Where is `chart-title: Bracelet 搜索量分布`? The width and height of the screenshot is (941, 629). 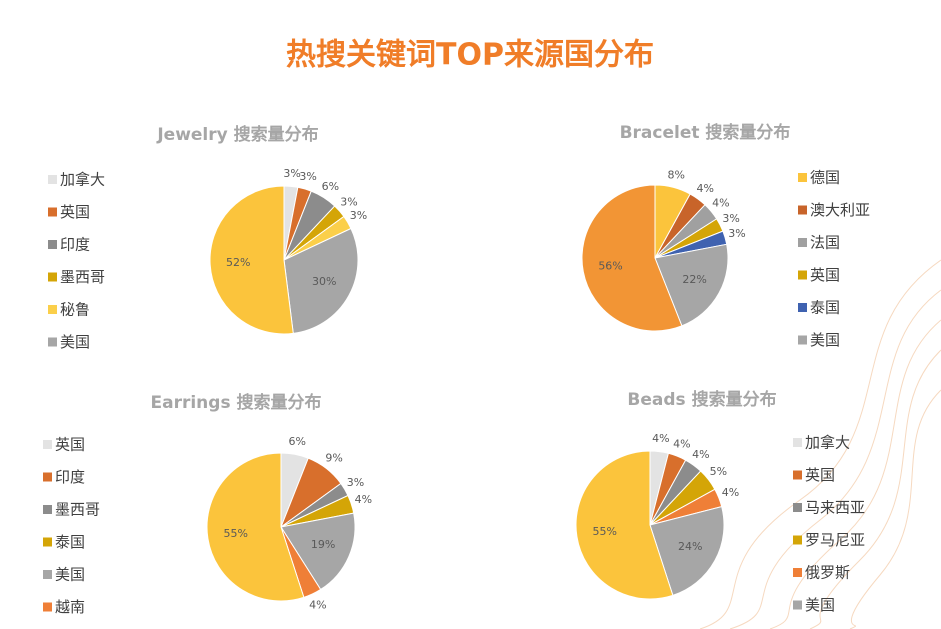
chart-title: Bracelet 搜索量分布 is located at coordinates (705, 132).